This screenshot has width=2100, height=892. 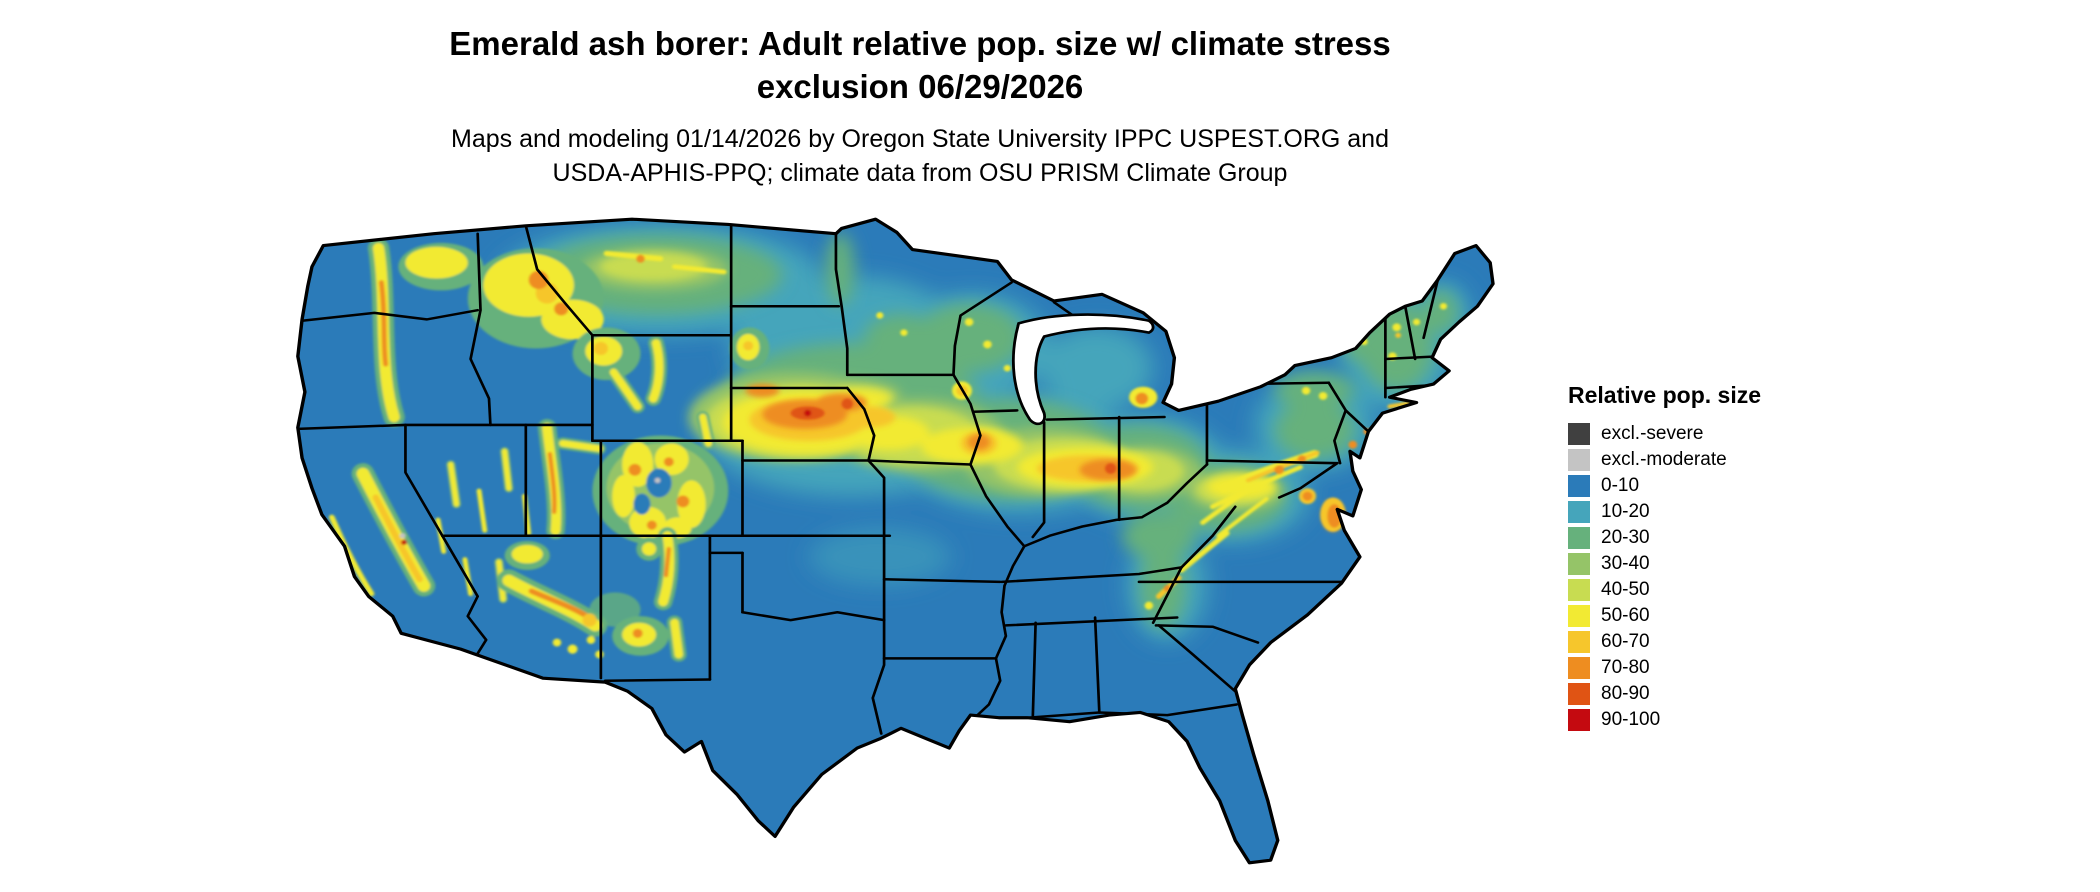 What do you see at coordinates (1664, 616) in the screenshot?
I see `legend-item: 50-60` at bounding box center [1664, 616].